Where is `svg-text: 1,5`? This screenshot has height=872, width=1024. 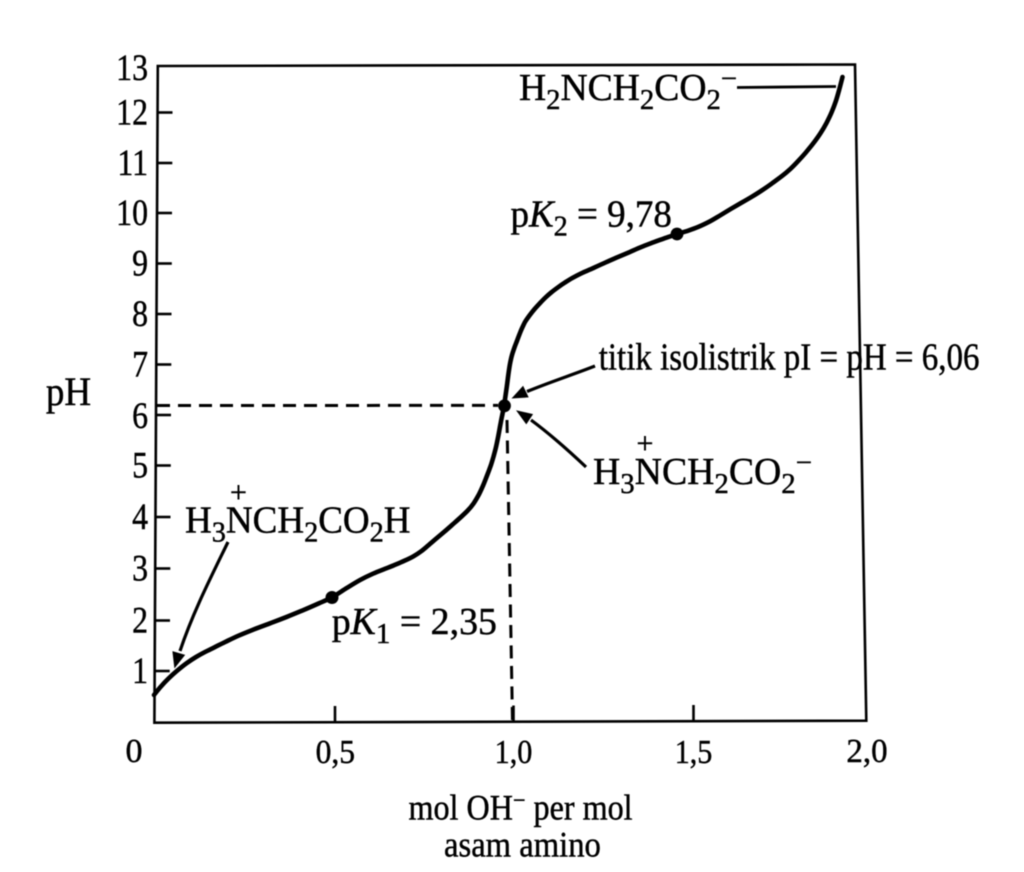
svg-text: 1,5 is located at coordinates (694, 751).